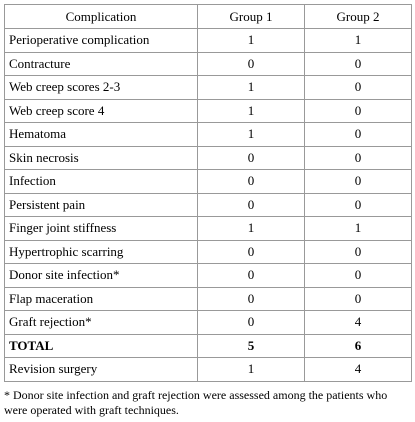 The width and height of the screenshot is (415, 422). Describe the element at coordinates (101, 275) in the screenshot. I see `label-cell: Donor site infection*` at that location.